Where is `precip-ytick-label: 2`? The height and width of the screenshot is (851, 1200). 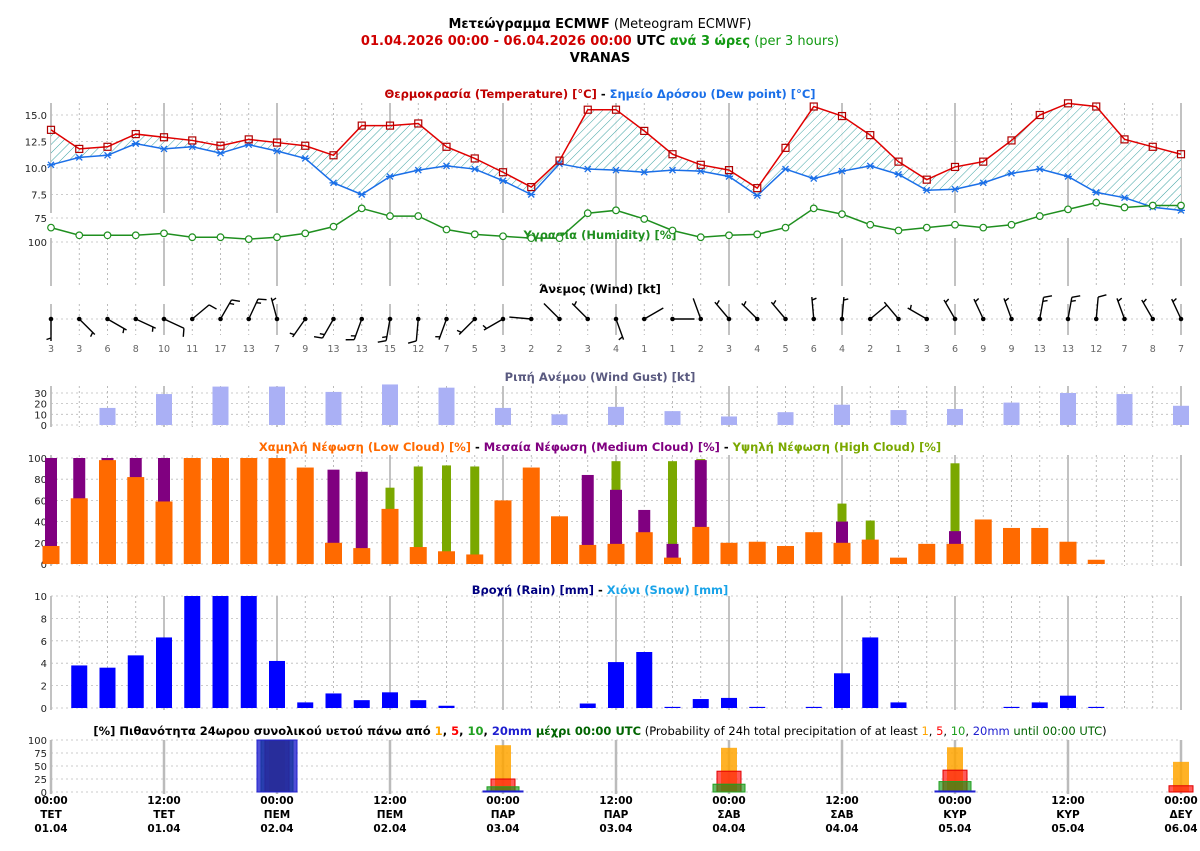
precip-ytick-label: 2 is located at coordinates (44, 687).